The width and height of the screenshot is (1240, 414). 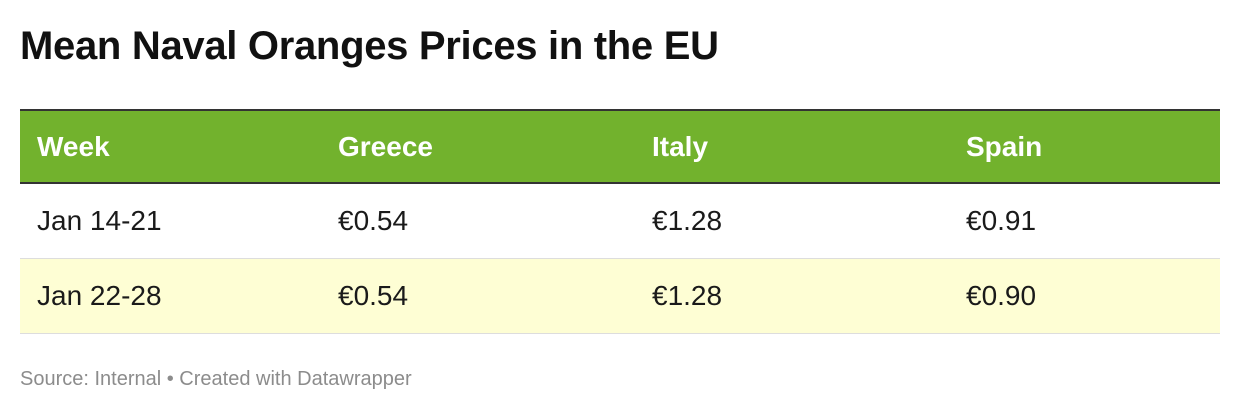 What do you see at coordinates (369, 46) in the screenshot?
I see `chart-title: Mean Naval Oranges Prices in the EU` at bounding box center [369, 46].